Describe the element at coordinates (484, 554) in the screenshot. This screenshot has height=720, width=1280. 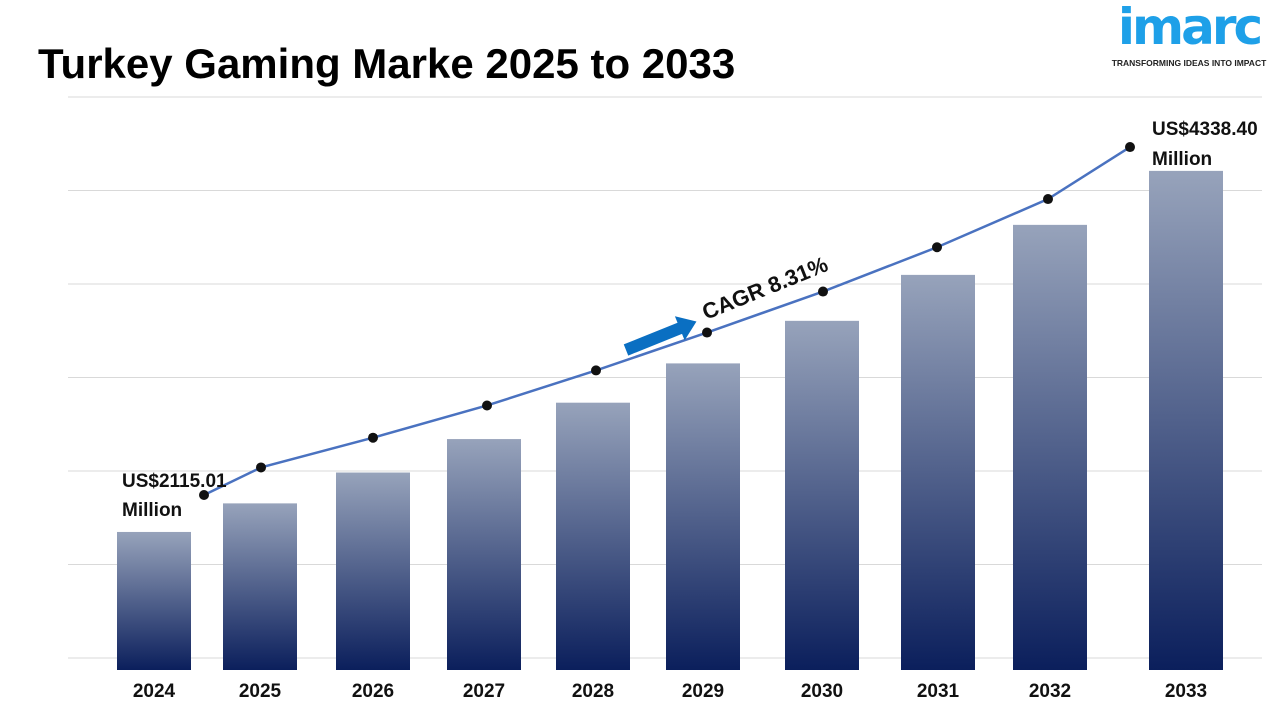
I see `bar-2027` at that location.